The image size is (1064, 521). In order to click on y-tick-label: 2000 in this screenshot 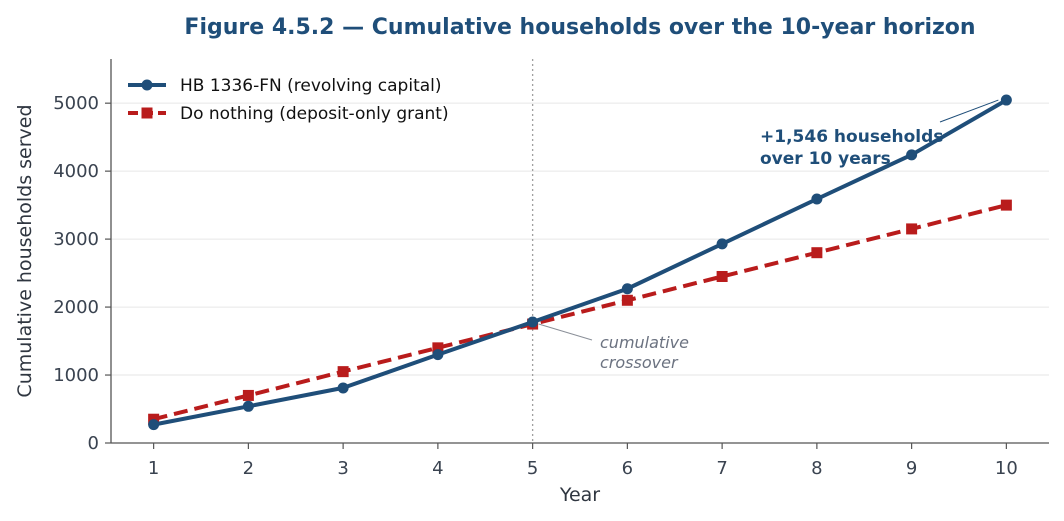, I will do `click(76, 307)`.